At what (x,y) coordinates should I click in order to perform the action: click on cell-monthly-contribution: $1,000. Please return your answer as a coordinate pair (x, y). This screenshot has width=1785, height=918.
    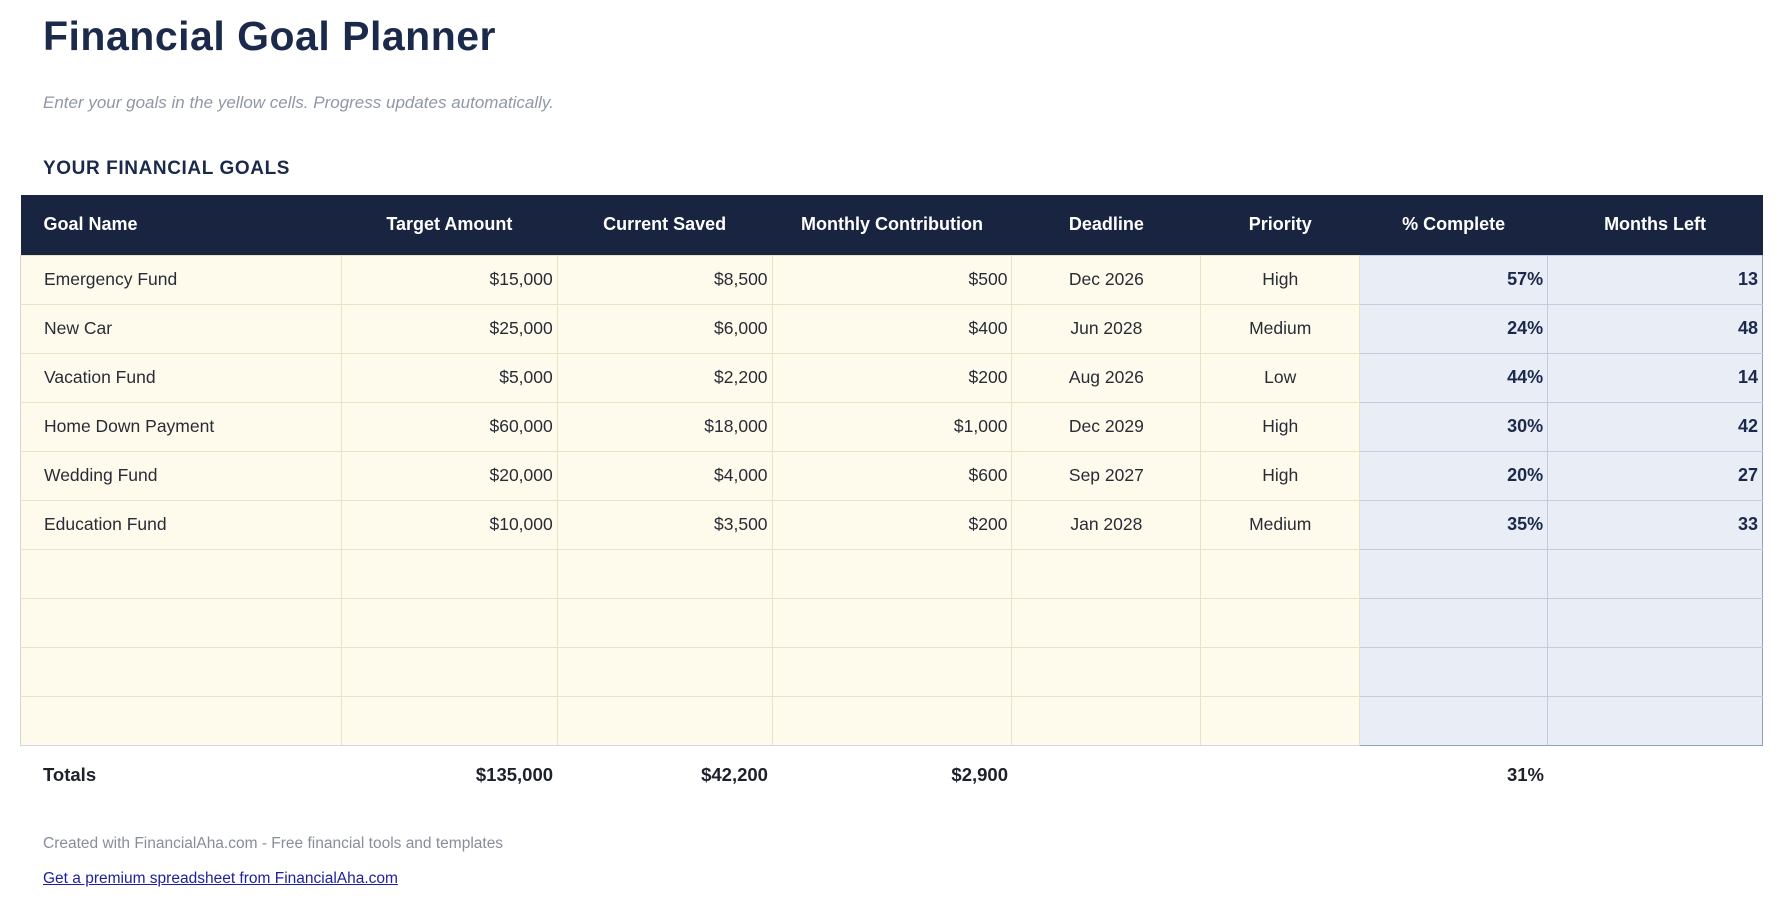
    Looking at the image, I should click on (892, 426).